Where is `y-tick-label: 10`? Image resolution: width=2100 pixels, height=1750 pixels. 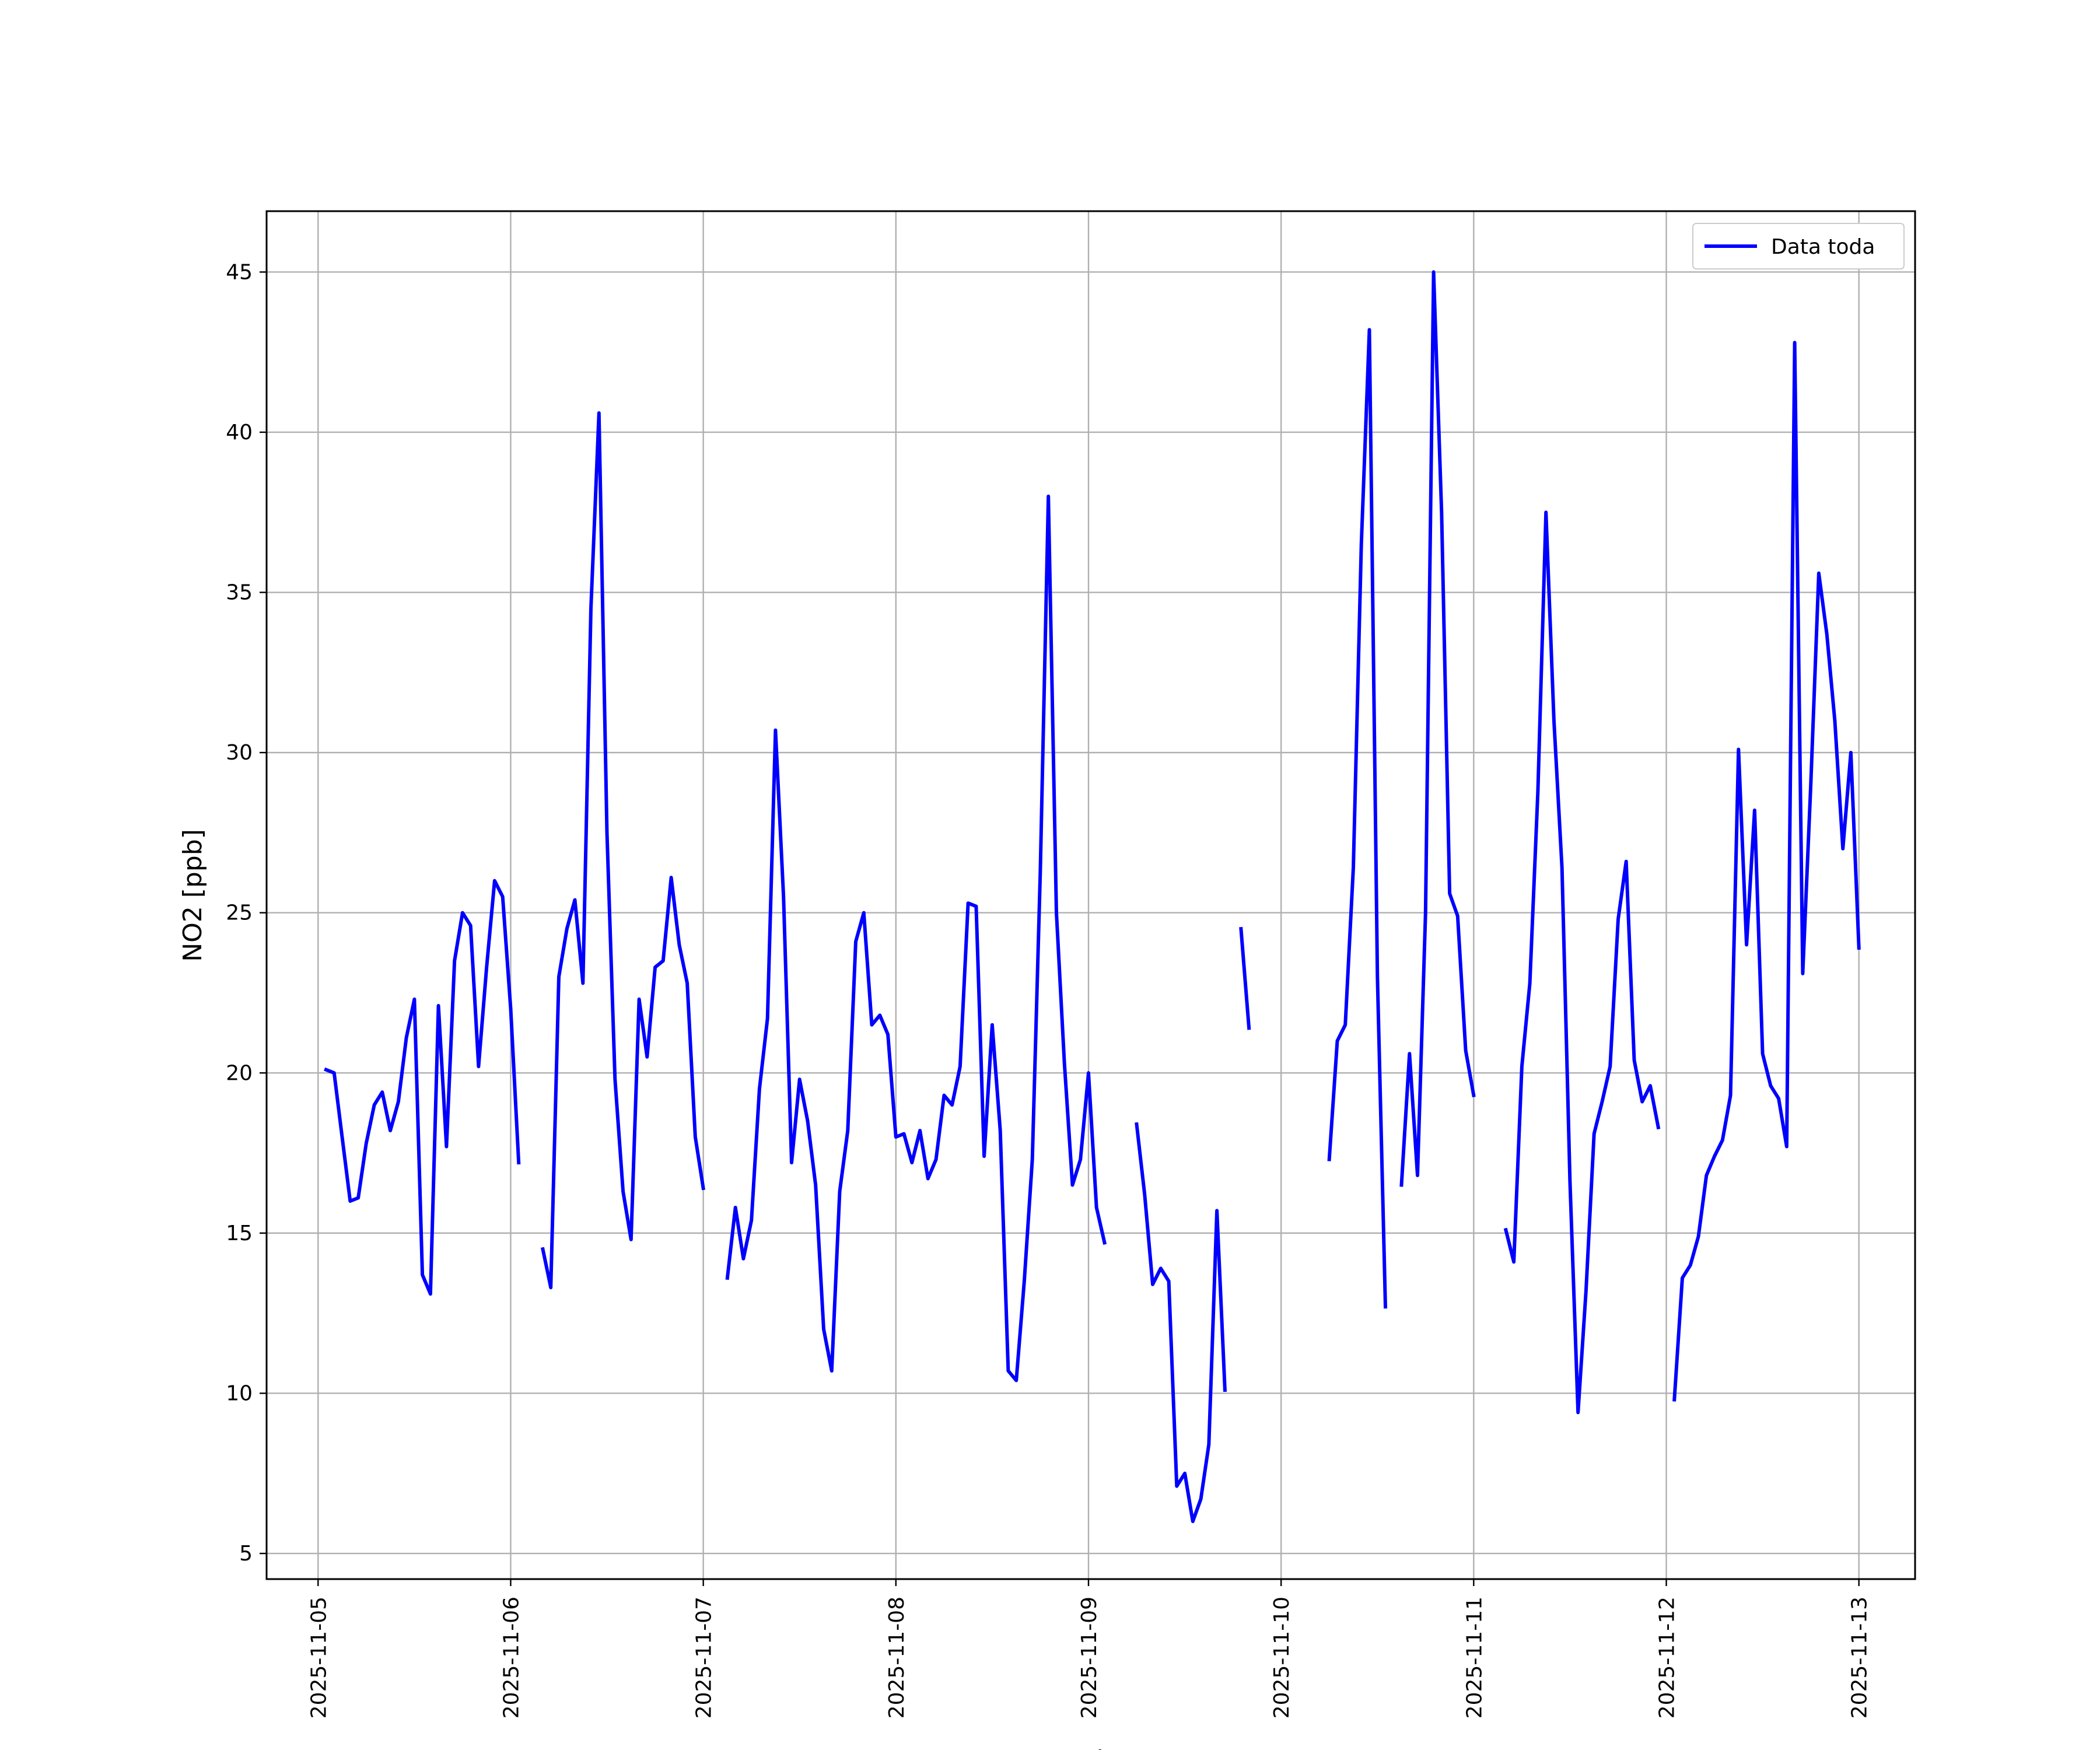
y-tick-label: 10 is located at coordinates (239, 1393).